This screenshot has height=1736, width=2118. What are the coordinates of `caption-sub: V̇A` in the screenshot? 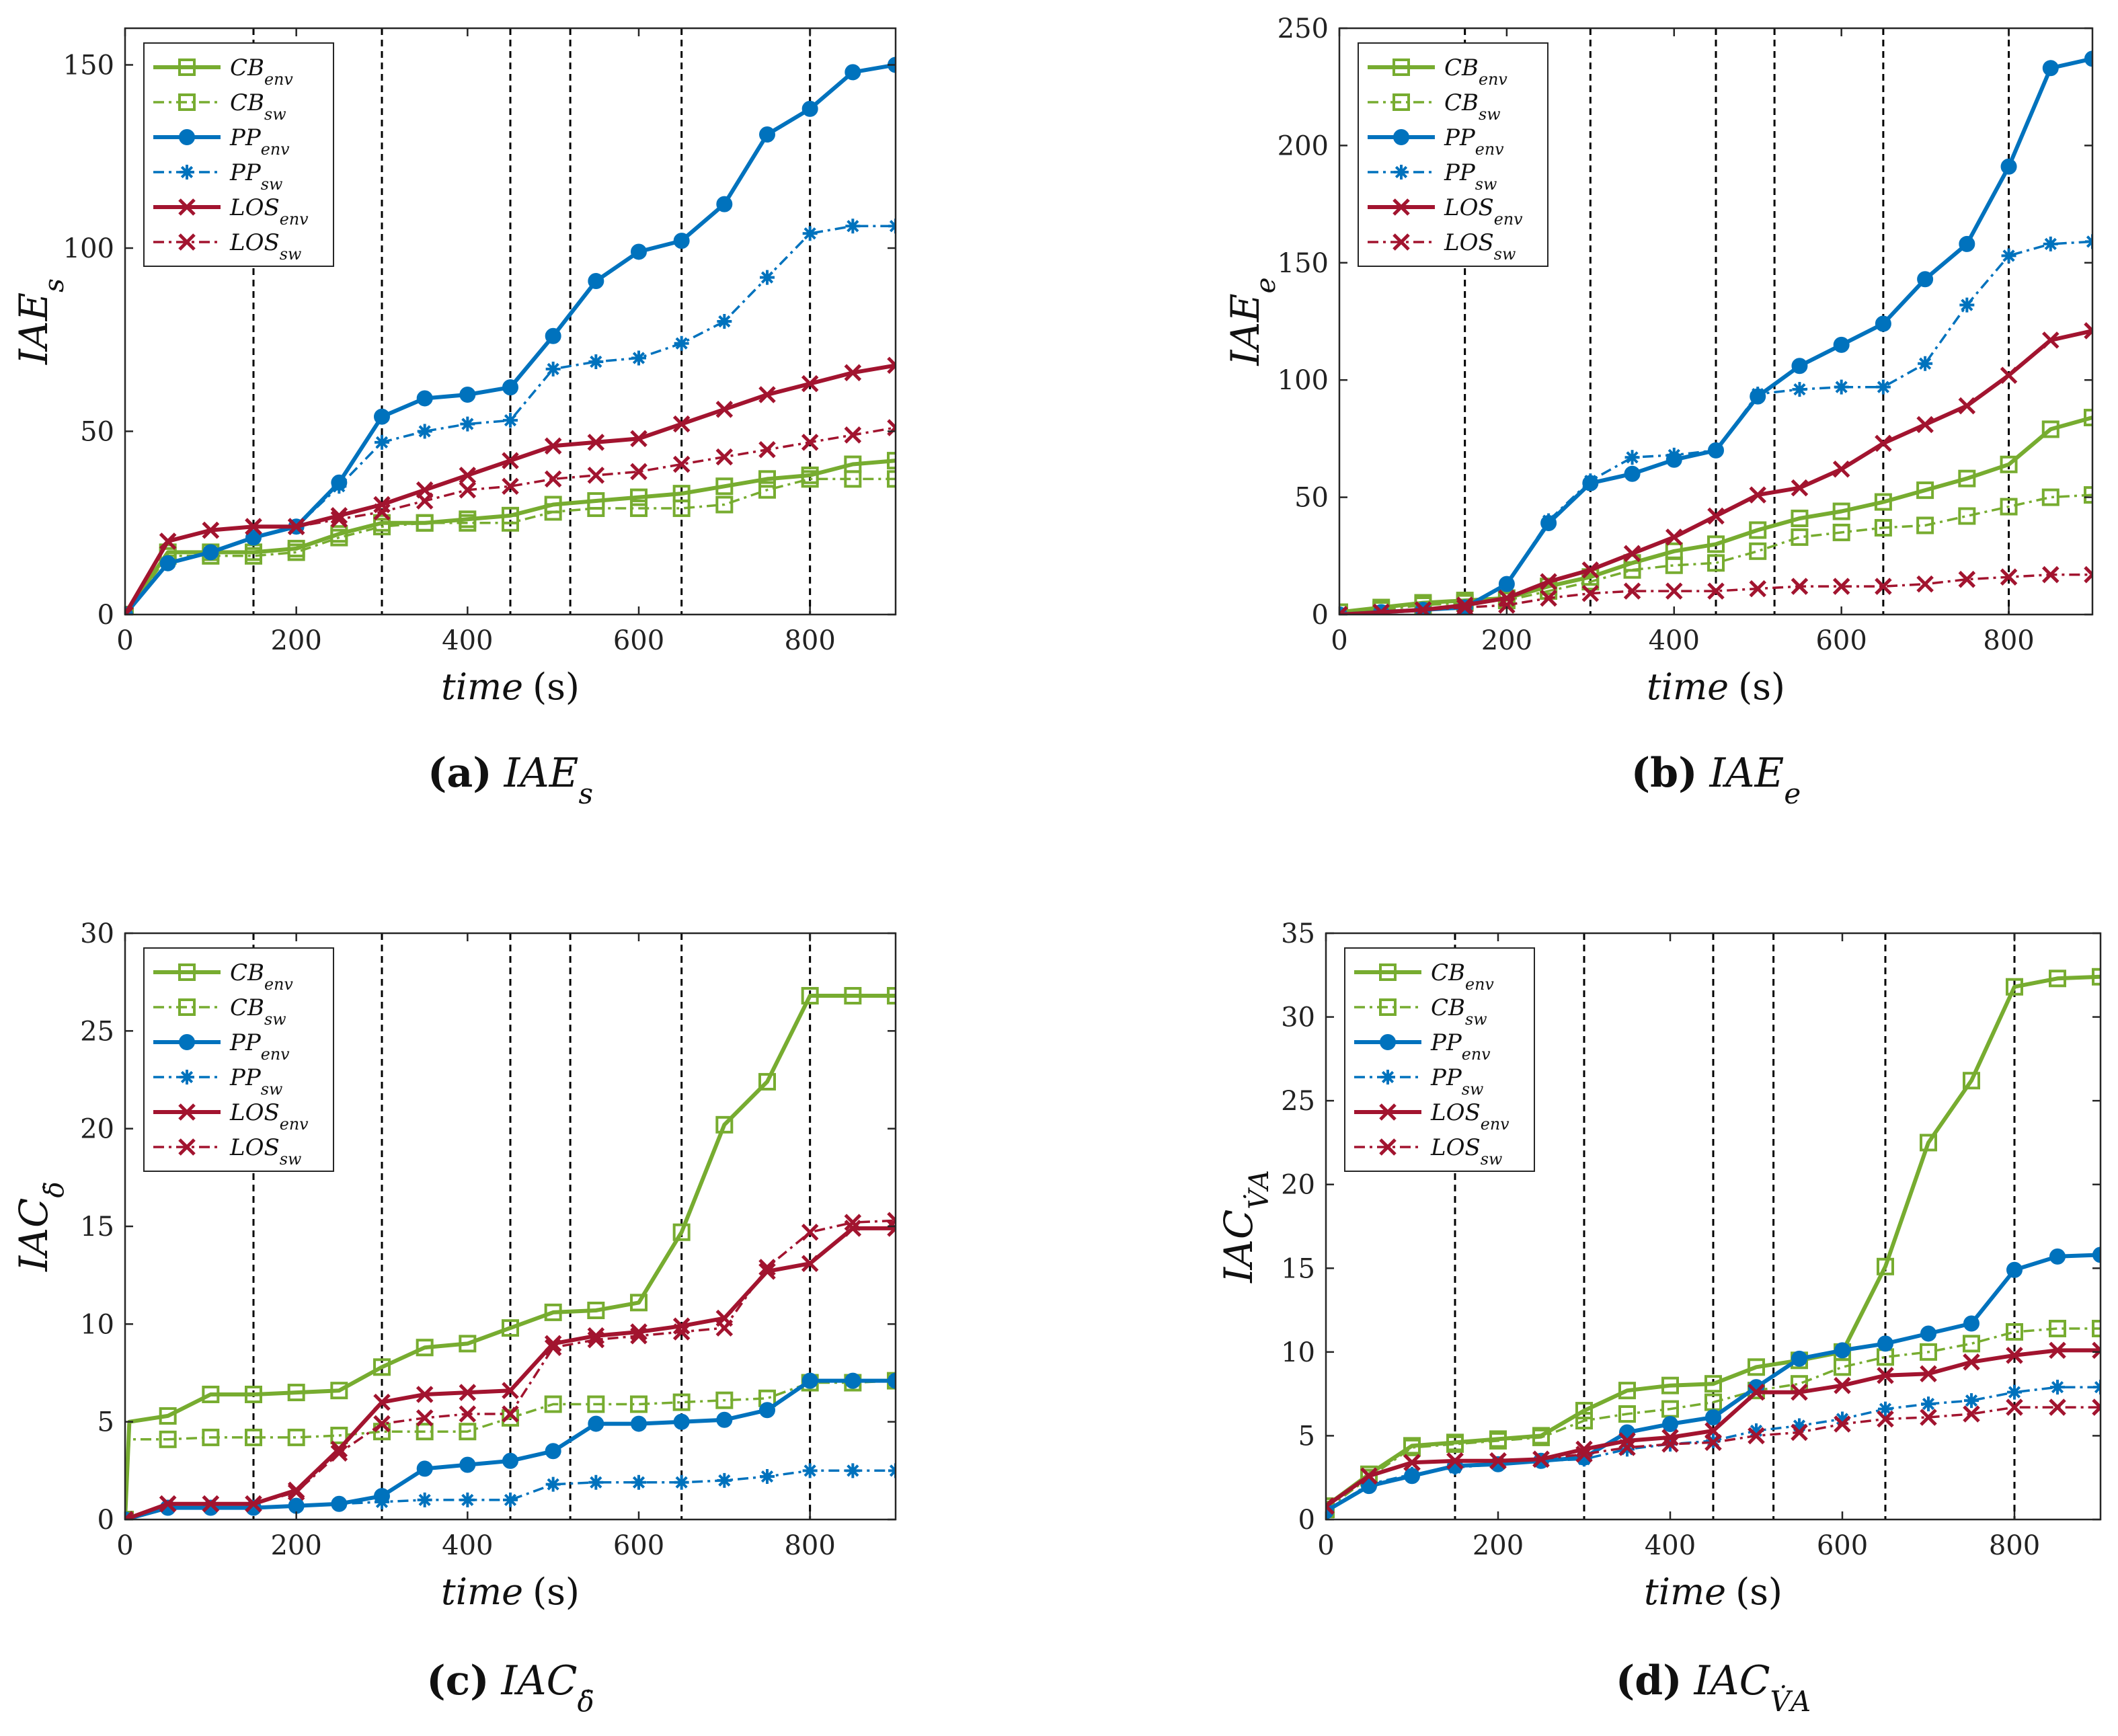 It's located at (1790, 1701).